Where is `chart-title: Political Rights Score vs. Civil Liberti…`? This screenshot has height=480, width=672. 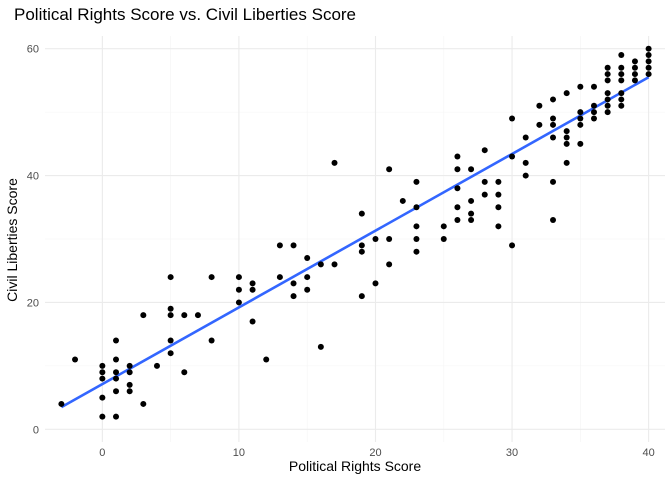 chart-title: Political Rights Score vs. Civil Liberti… is located at coordinates (185, 14).